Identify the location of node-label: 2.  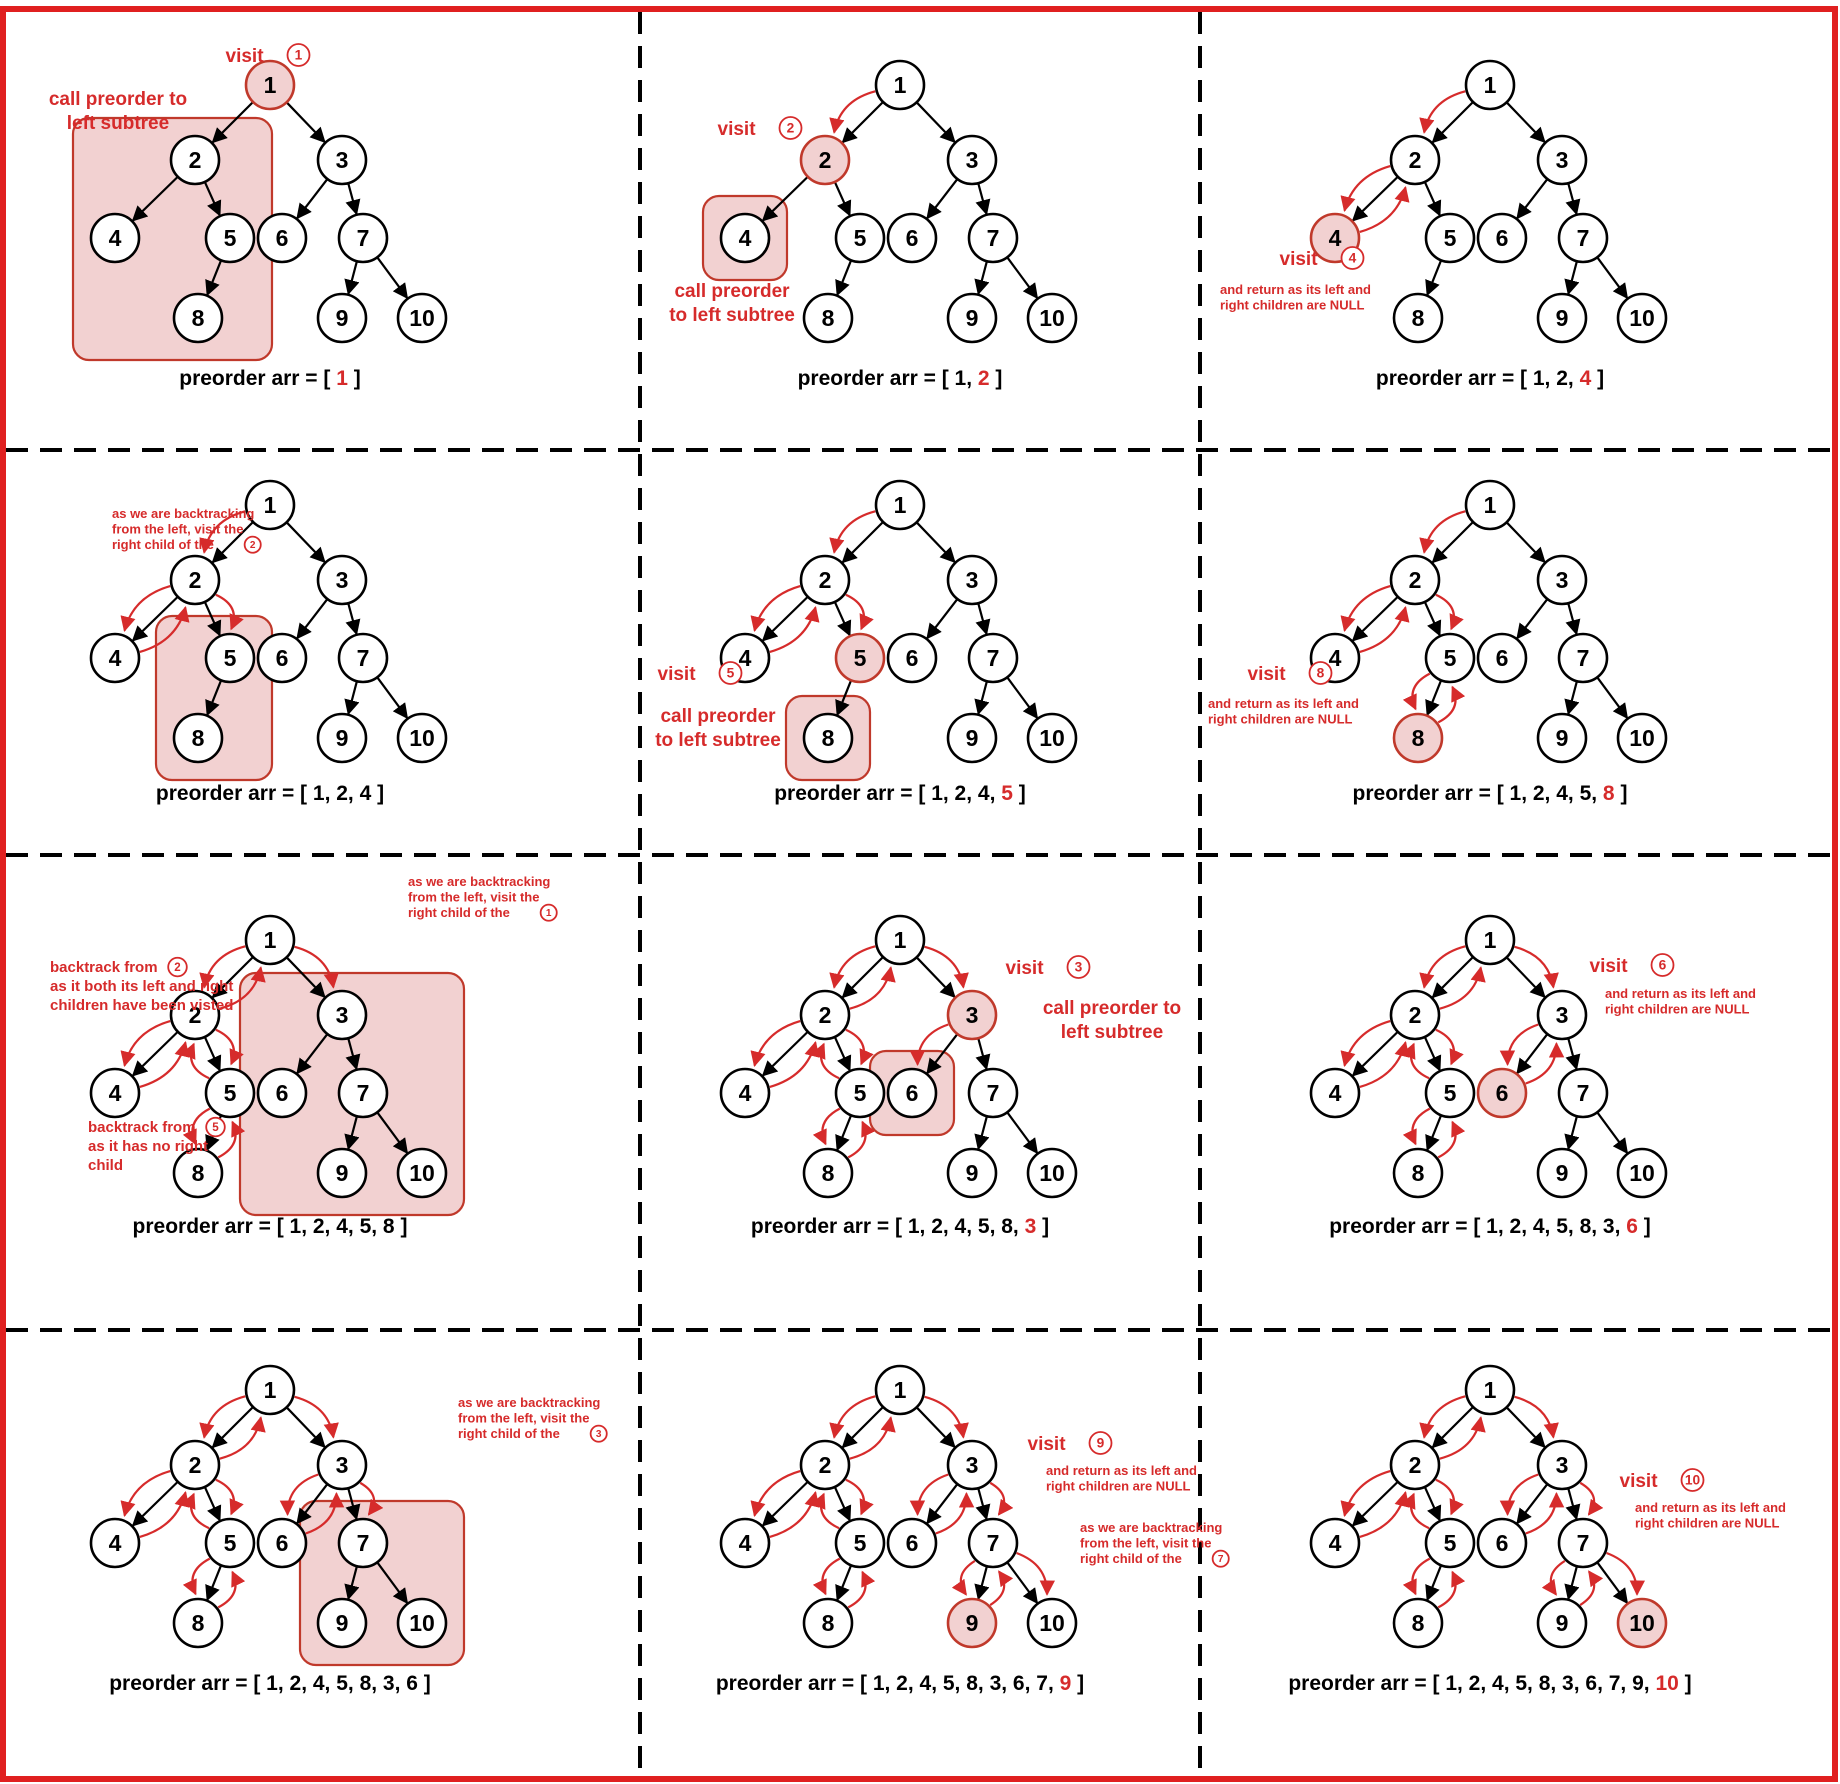
(825, 160).